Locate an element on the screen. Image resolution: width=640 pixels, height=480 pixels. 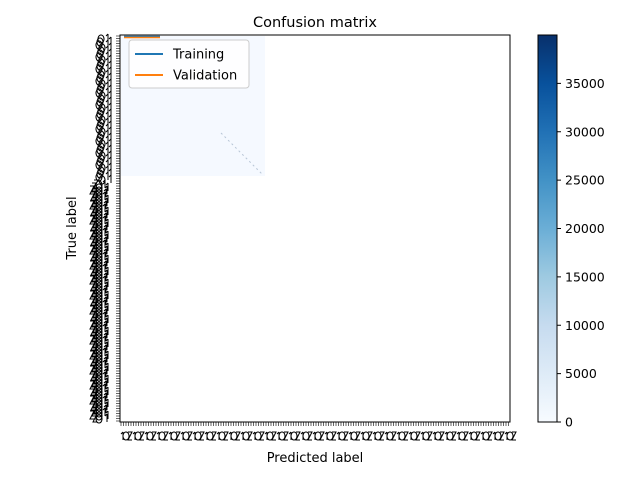
y-tick-labels is located at coordinates (104, 228).